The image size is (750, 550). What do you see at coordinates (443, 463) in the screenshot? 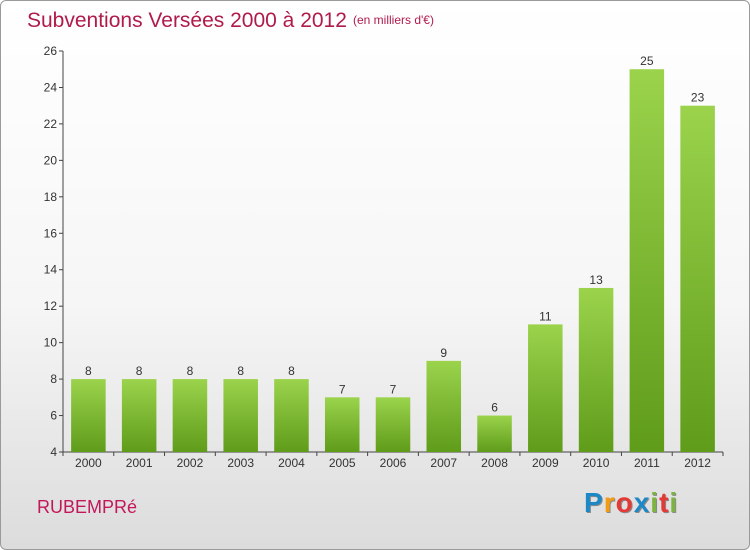
I see `x-tick-label: 2007` at bounding box center [443, 463].